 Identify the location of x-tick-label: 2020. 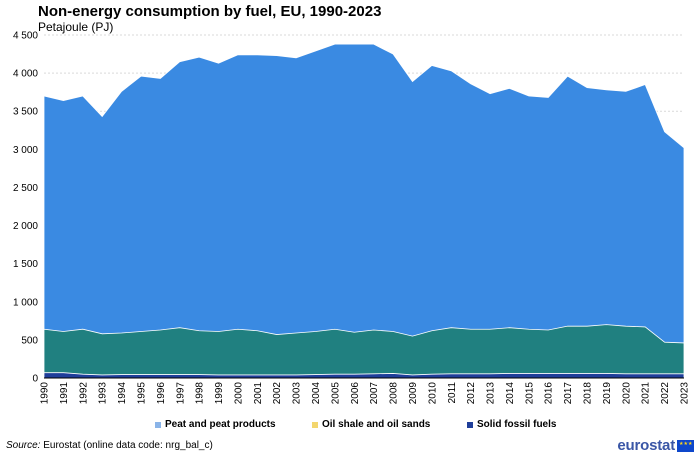
(626, 393).